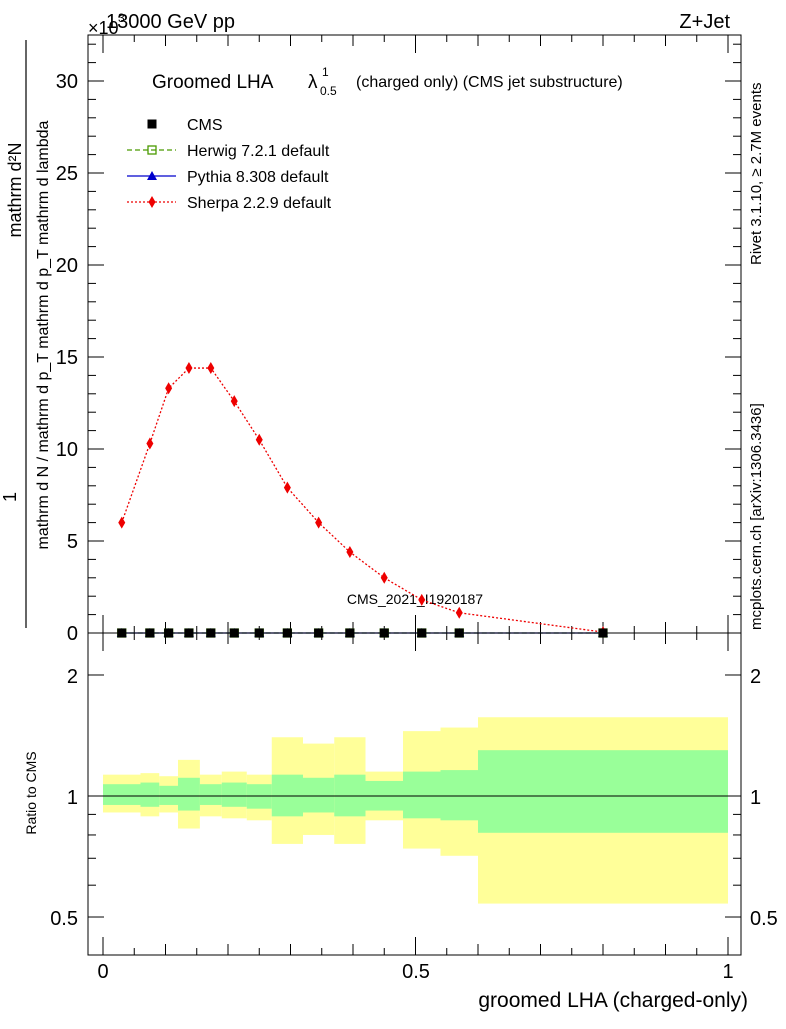 The width and height of the screenshot is (786, 1029). Describe the element at coordinates (727, 972) in the screenshot. I see `ratio-xtick-label-1: 1` at that location.